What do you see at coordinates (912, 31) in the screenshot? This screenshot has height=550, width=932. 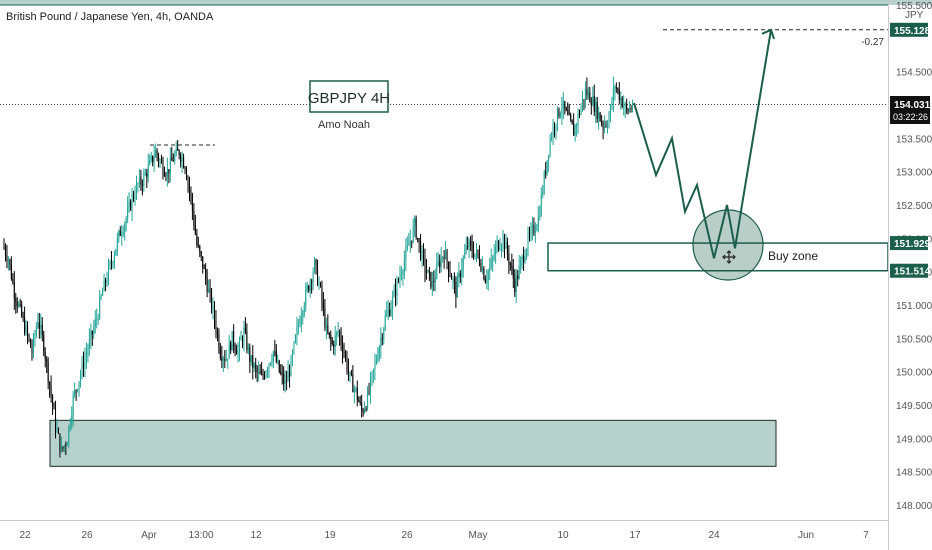 I see `target-price-tag: 155.128` at bounding box center [912, 31].